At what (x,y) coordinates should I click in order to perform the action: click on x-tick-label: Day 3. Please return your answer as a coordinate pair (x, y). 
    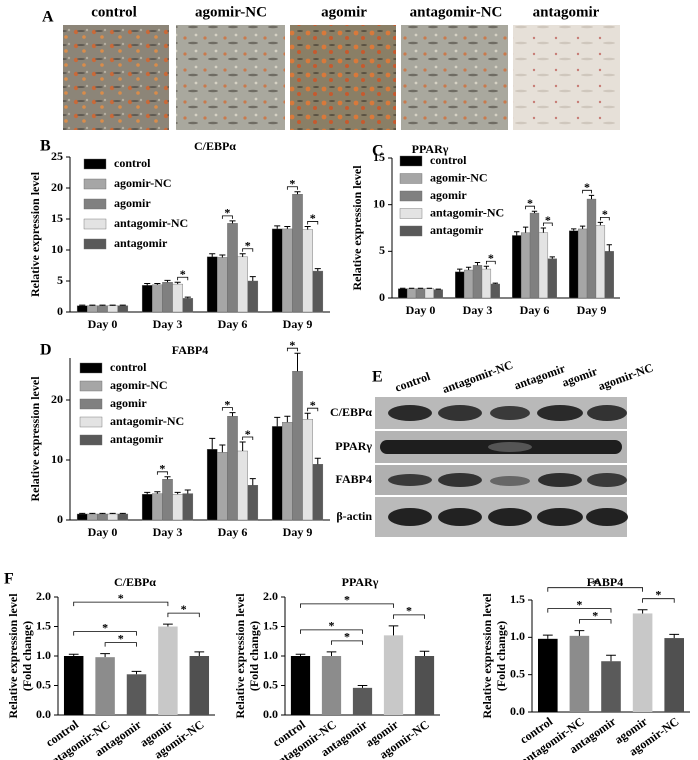
    Looking at the image, I should click on (168, 532).